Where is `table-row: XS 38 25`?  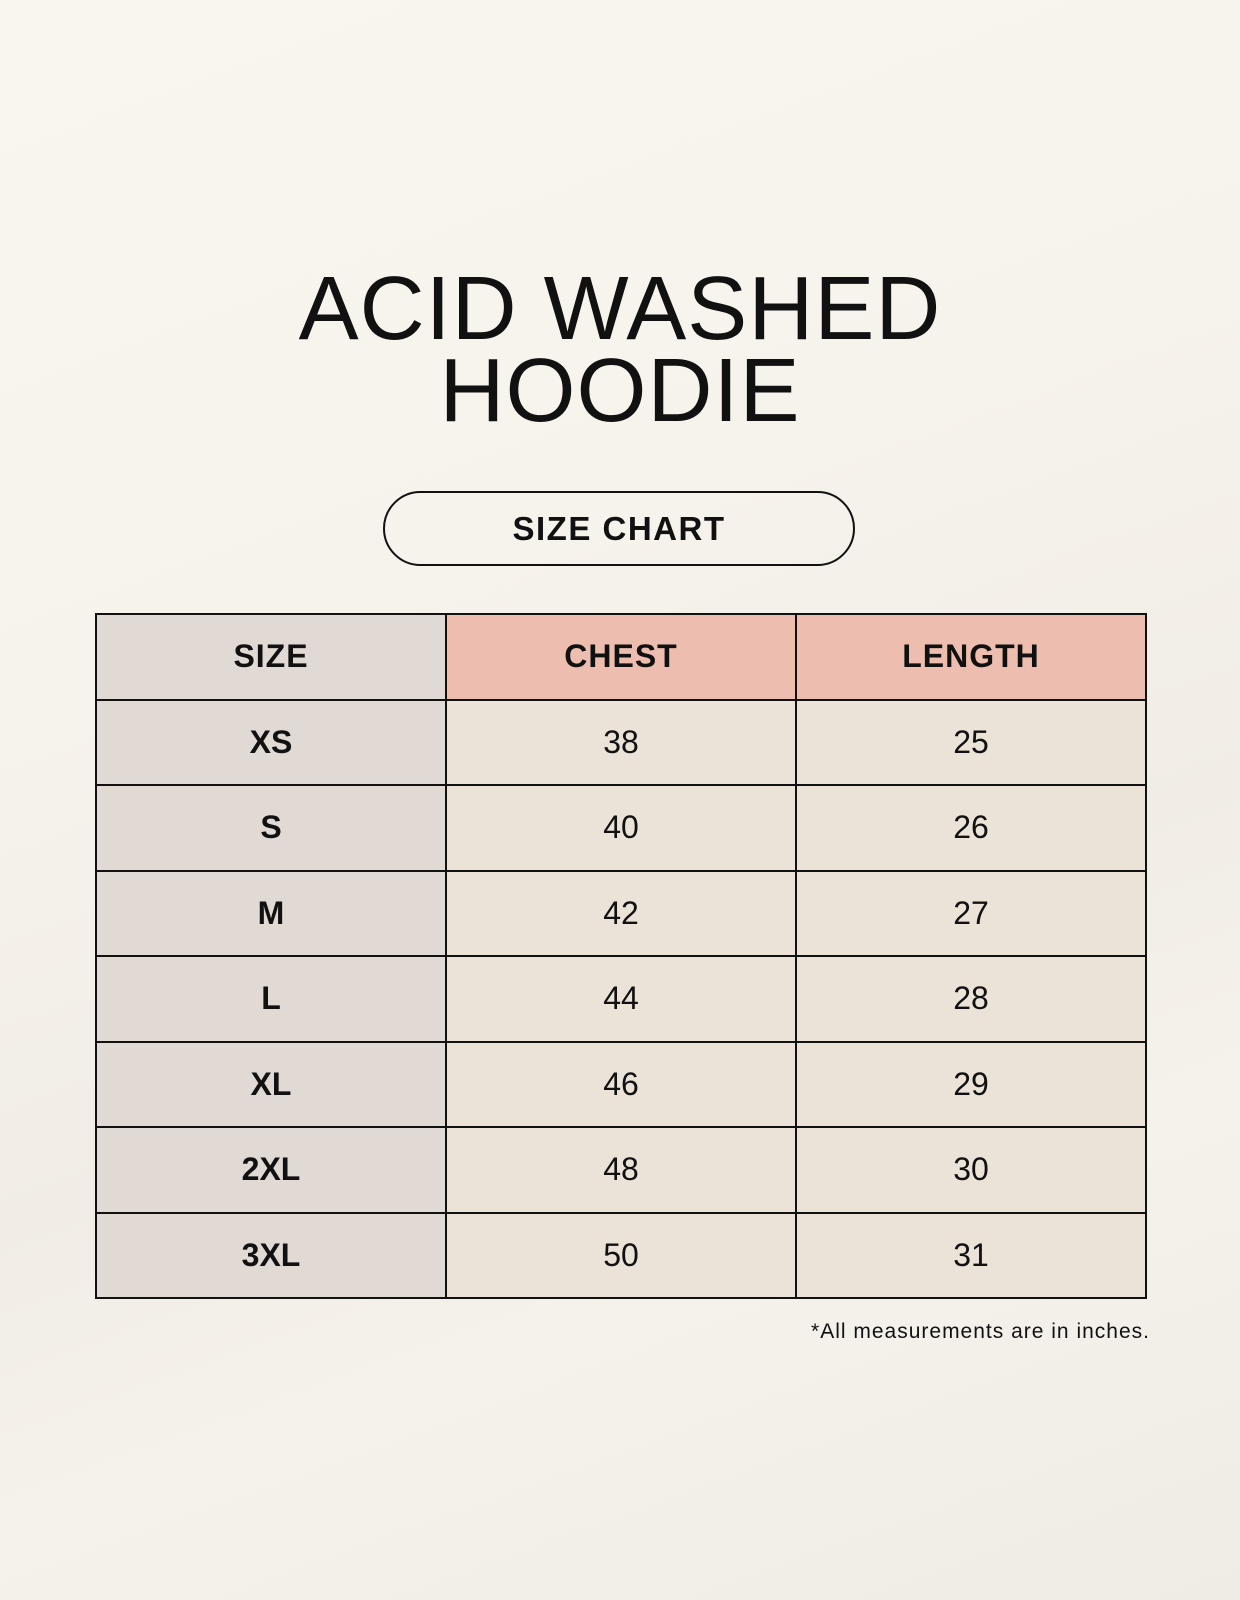
table-row: XS 38 25 is located at coordinates (621, 742).